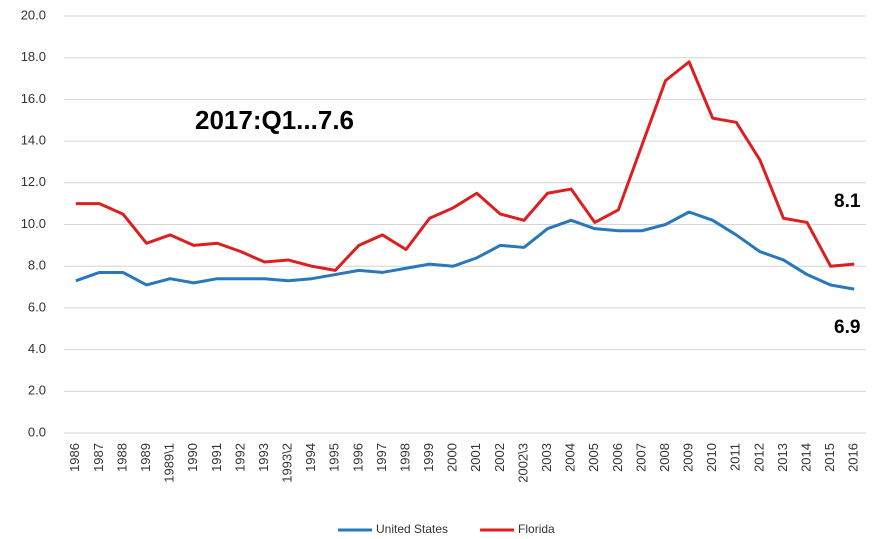 This screenshot has height=539, width=881. I want to click on x-tick-label: 1987, so click(98, 457).